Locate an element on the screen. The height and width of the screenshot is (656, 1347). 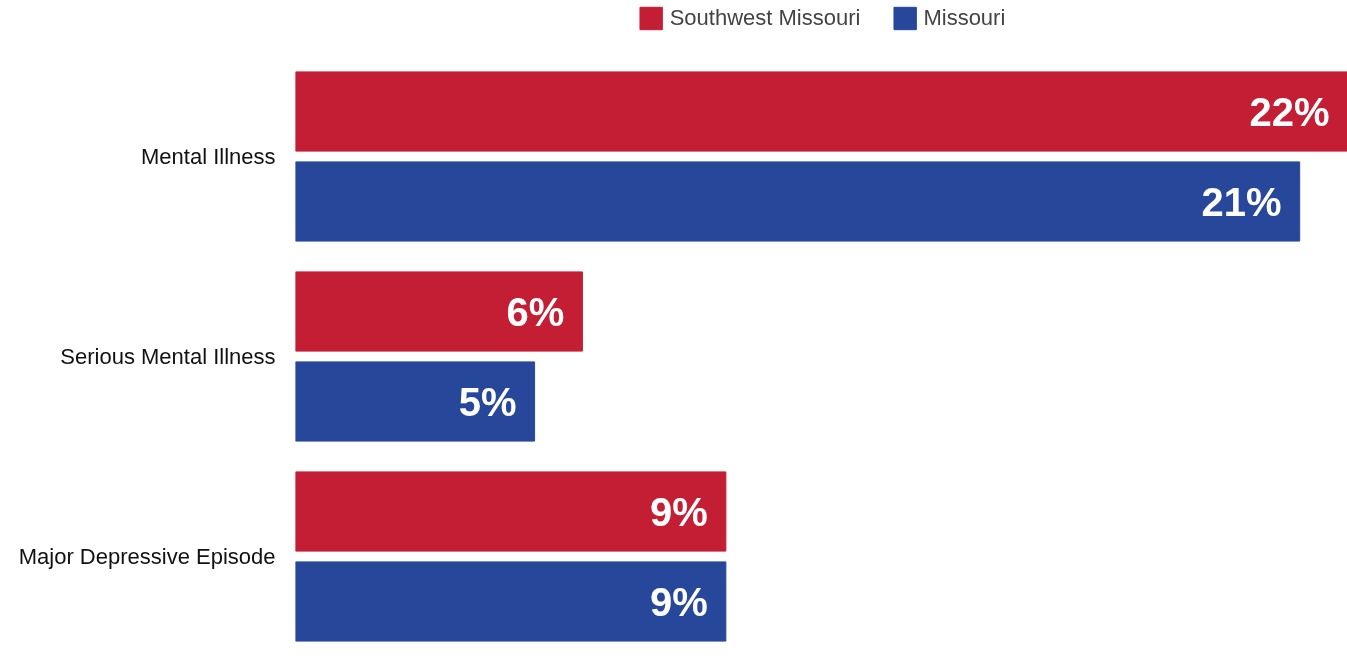
y-tick-label: Mental Illness is located at coordinates (208, 156).